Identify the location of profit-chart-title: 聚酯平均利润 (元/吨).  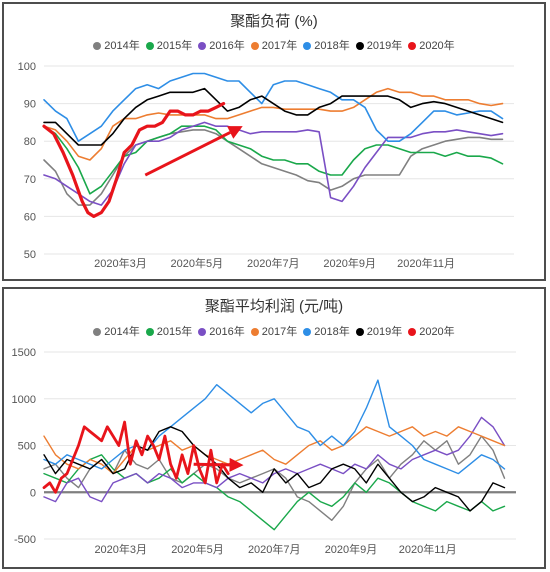
(274, 306).